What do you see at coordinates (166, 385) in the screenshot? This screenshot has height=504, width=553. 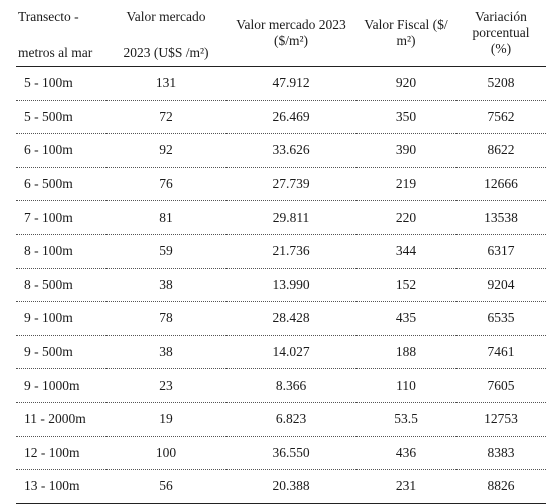 I see `cell-valor-mercado-usd: 23` at bounding box center [166, 385].